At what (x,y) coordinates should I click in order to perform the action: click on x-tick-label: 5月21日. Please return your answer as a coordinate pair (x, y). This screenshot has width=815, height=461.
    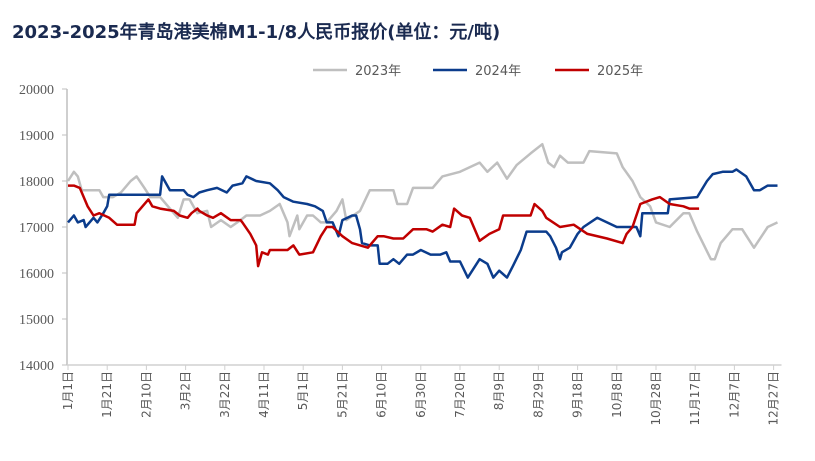
    Looking at the image, I should click on (342, 394).